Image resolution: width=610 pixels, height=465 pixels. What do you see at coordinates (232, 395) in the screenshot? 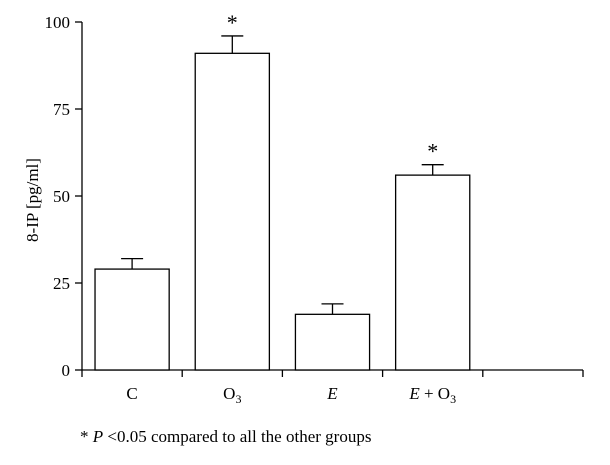
I see `x-tick-label-1: O3` at bounding box center [232, 395].